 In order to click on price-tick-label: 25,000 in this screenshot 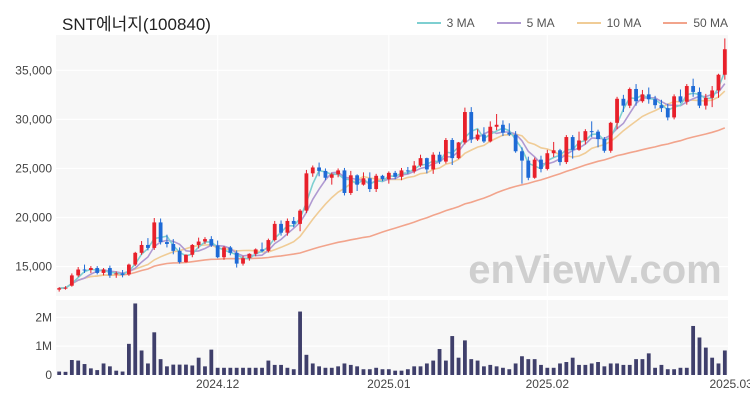, I will do `click(33, 168)`.